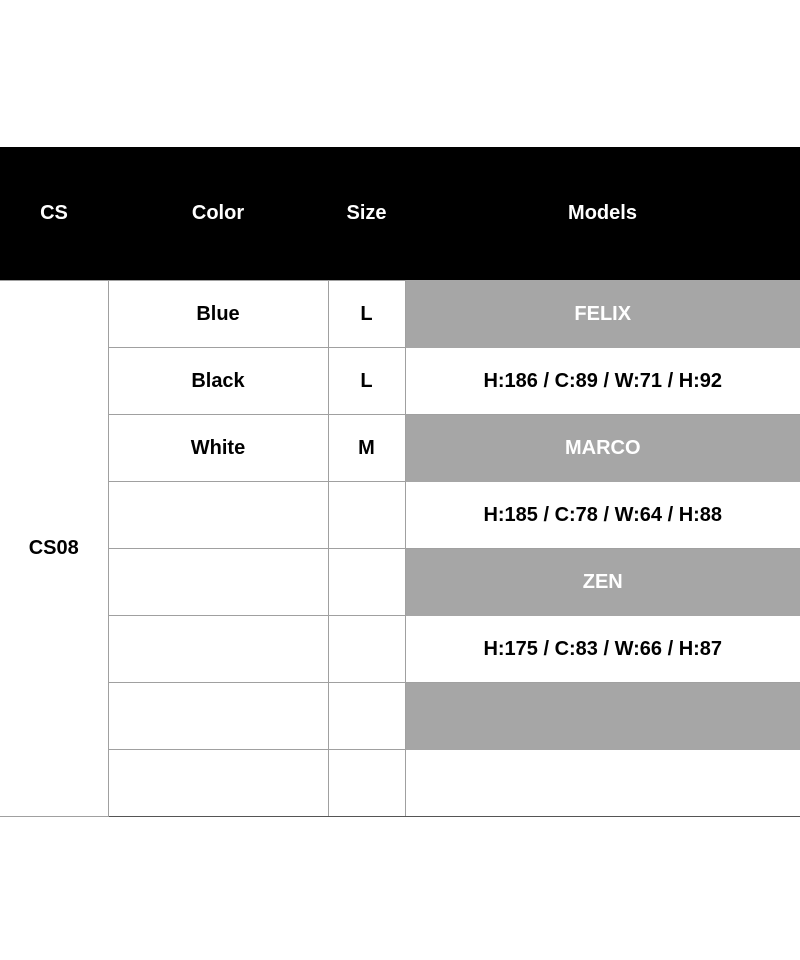 The image size is (800, 960). What do you see at coordinates (602, 214) in the screenshot?
I see `header-models: Models` at bounding box center [602, 214].